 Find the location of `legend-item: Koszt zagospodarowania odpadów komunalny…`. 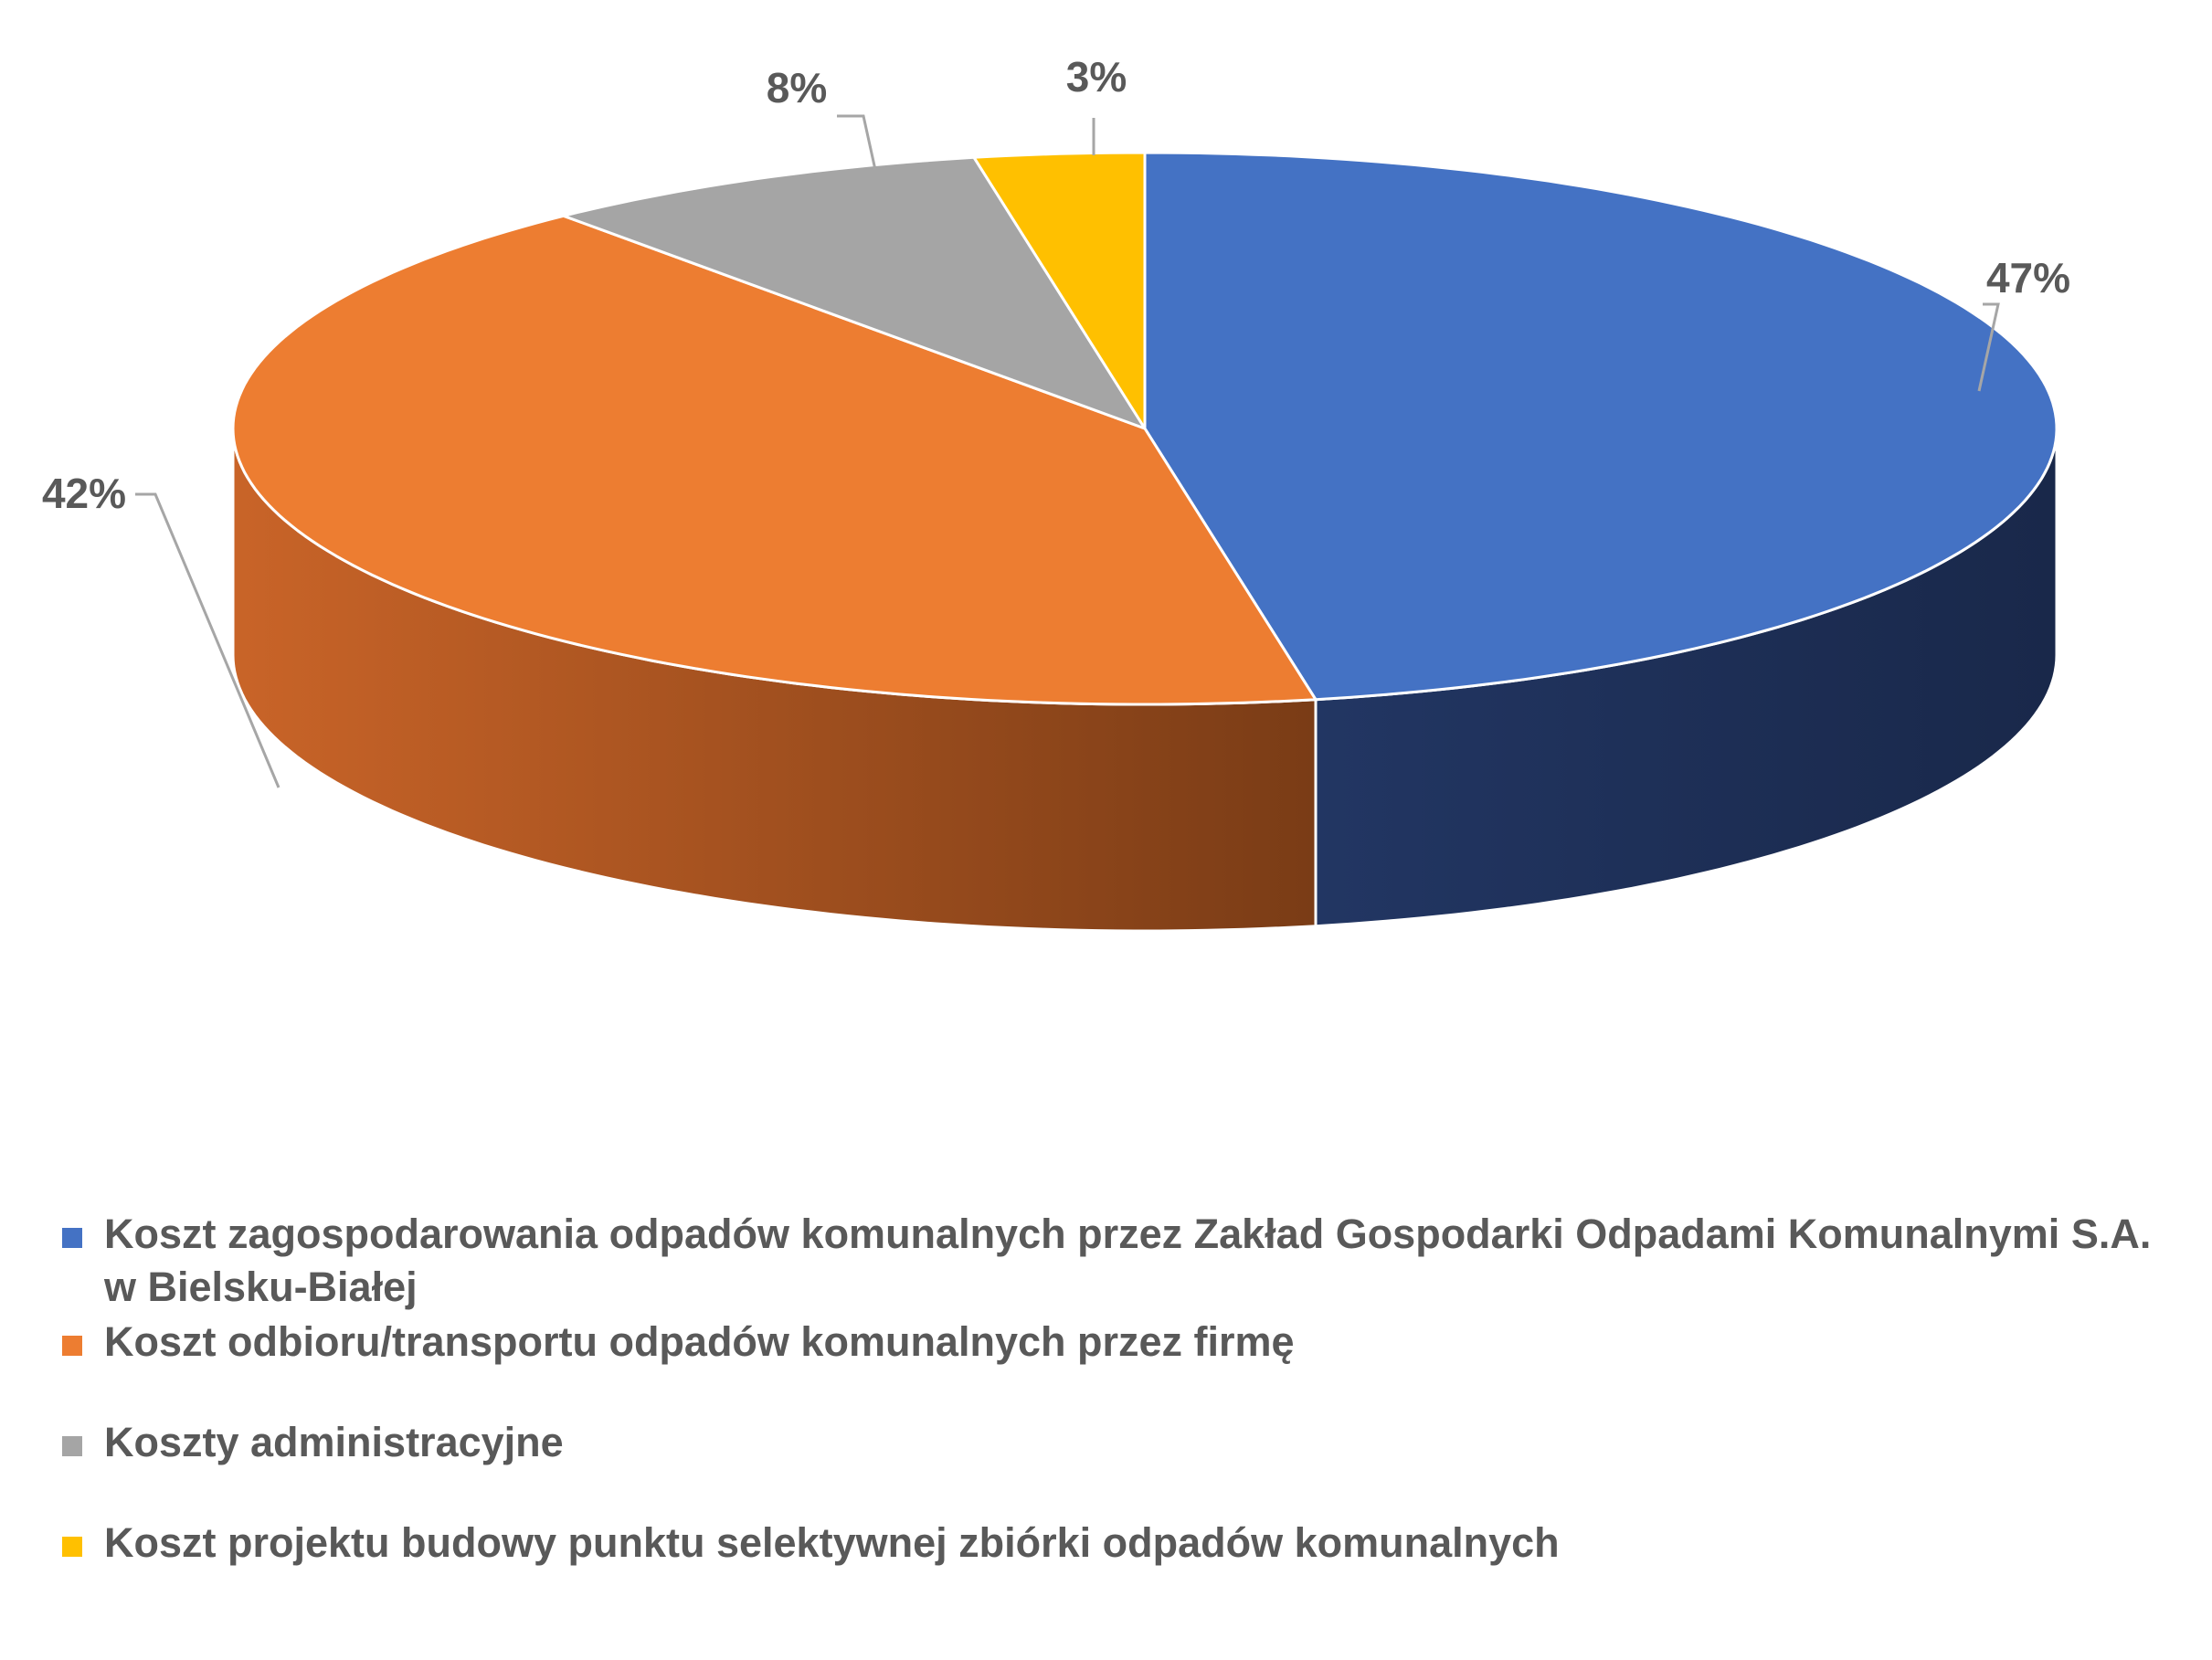

legend-item: Koszt zagospodarowania odpadów komunalny… is located at coordinates (1113, 1261).